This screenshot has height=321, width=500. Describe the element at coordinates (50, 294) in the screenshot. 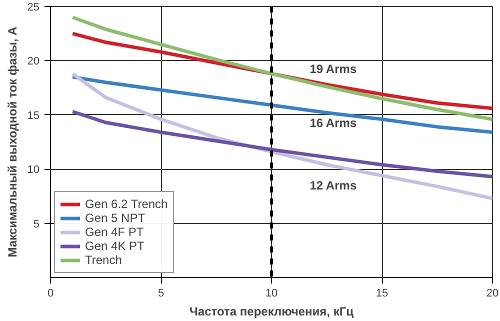

I see `x-tick-label: 0` at that location.